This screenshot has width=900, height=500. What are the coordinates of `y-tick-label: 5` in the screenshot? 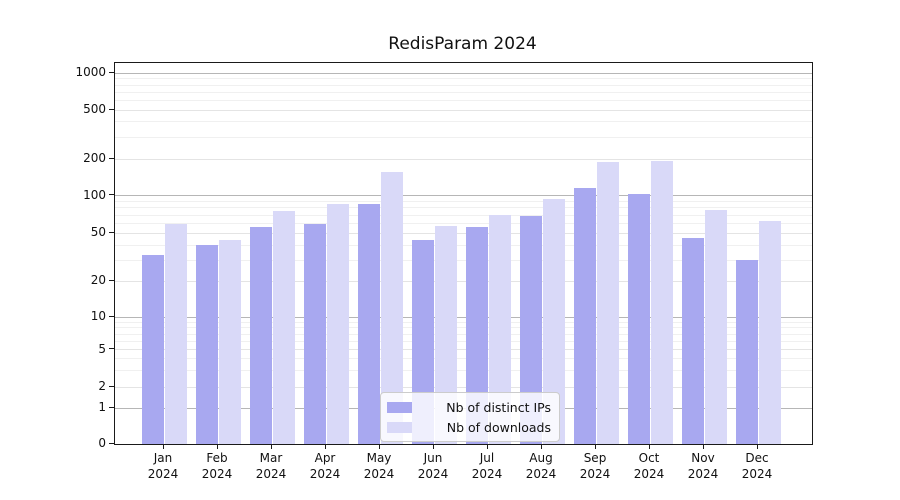 It's located at (102, 348).